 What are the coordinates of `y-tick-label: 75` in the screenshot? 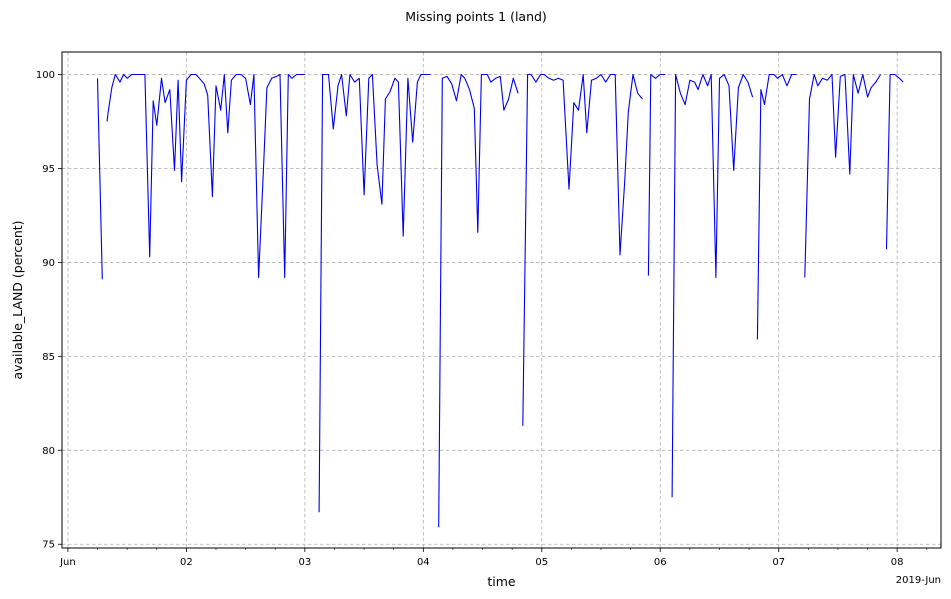 It's located at (48, 545).